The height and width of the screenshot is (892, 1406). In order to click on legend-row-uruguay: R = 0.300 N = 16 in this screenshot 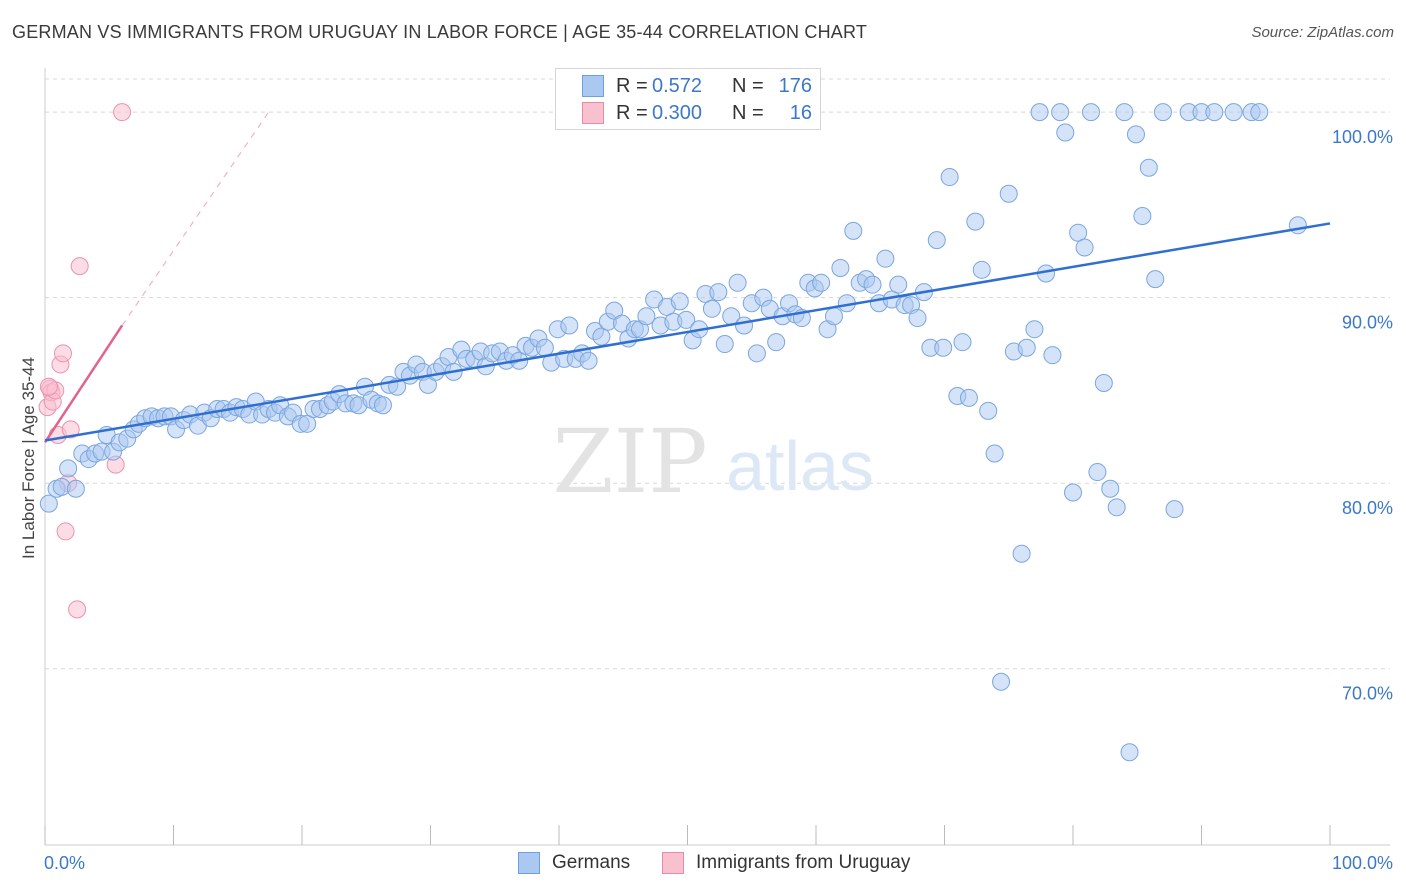, I will do `click(697, 113)`.